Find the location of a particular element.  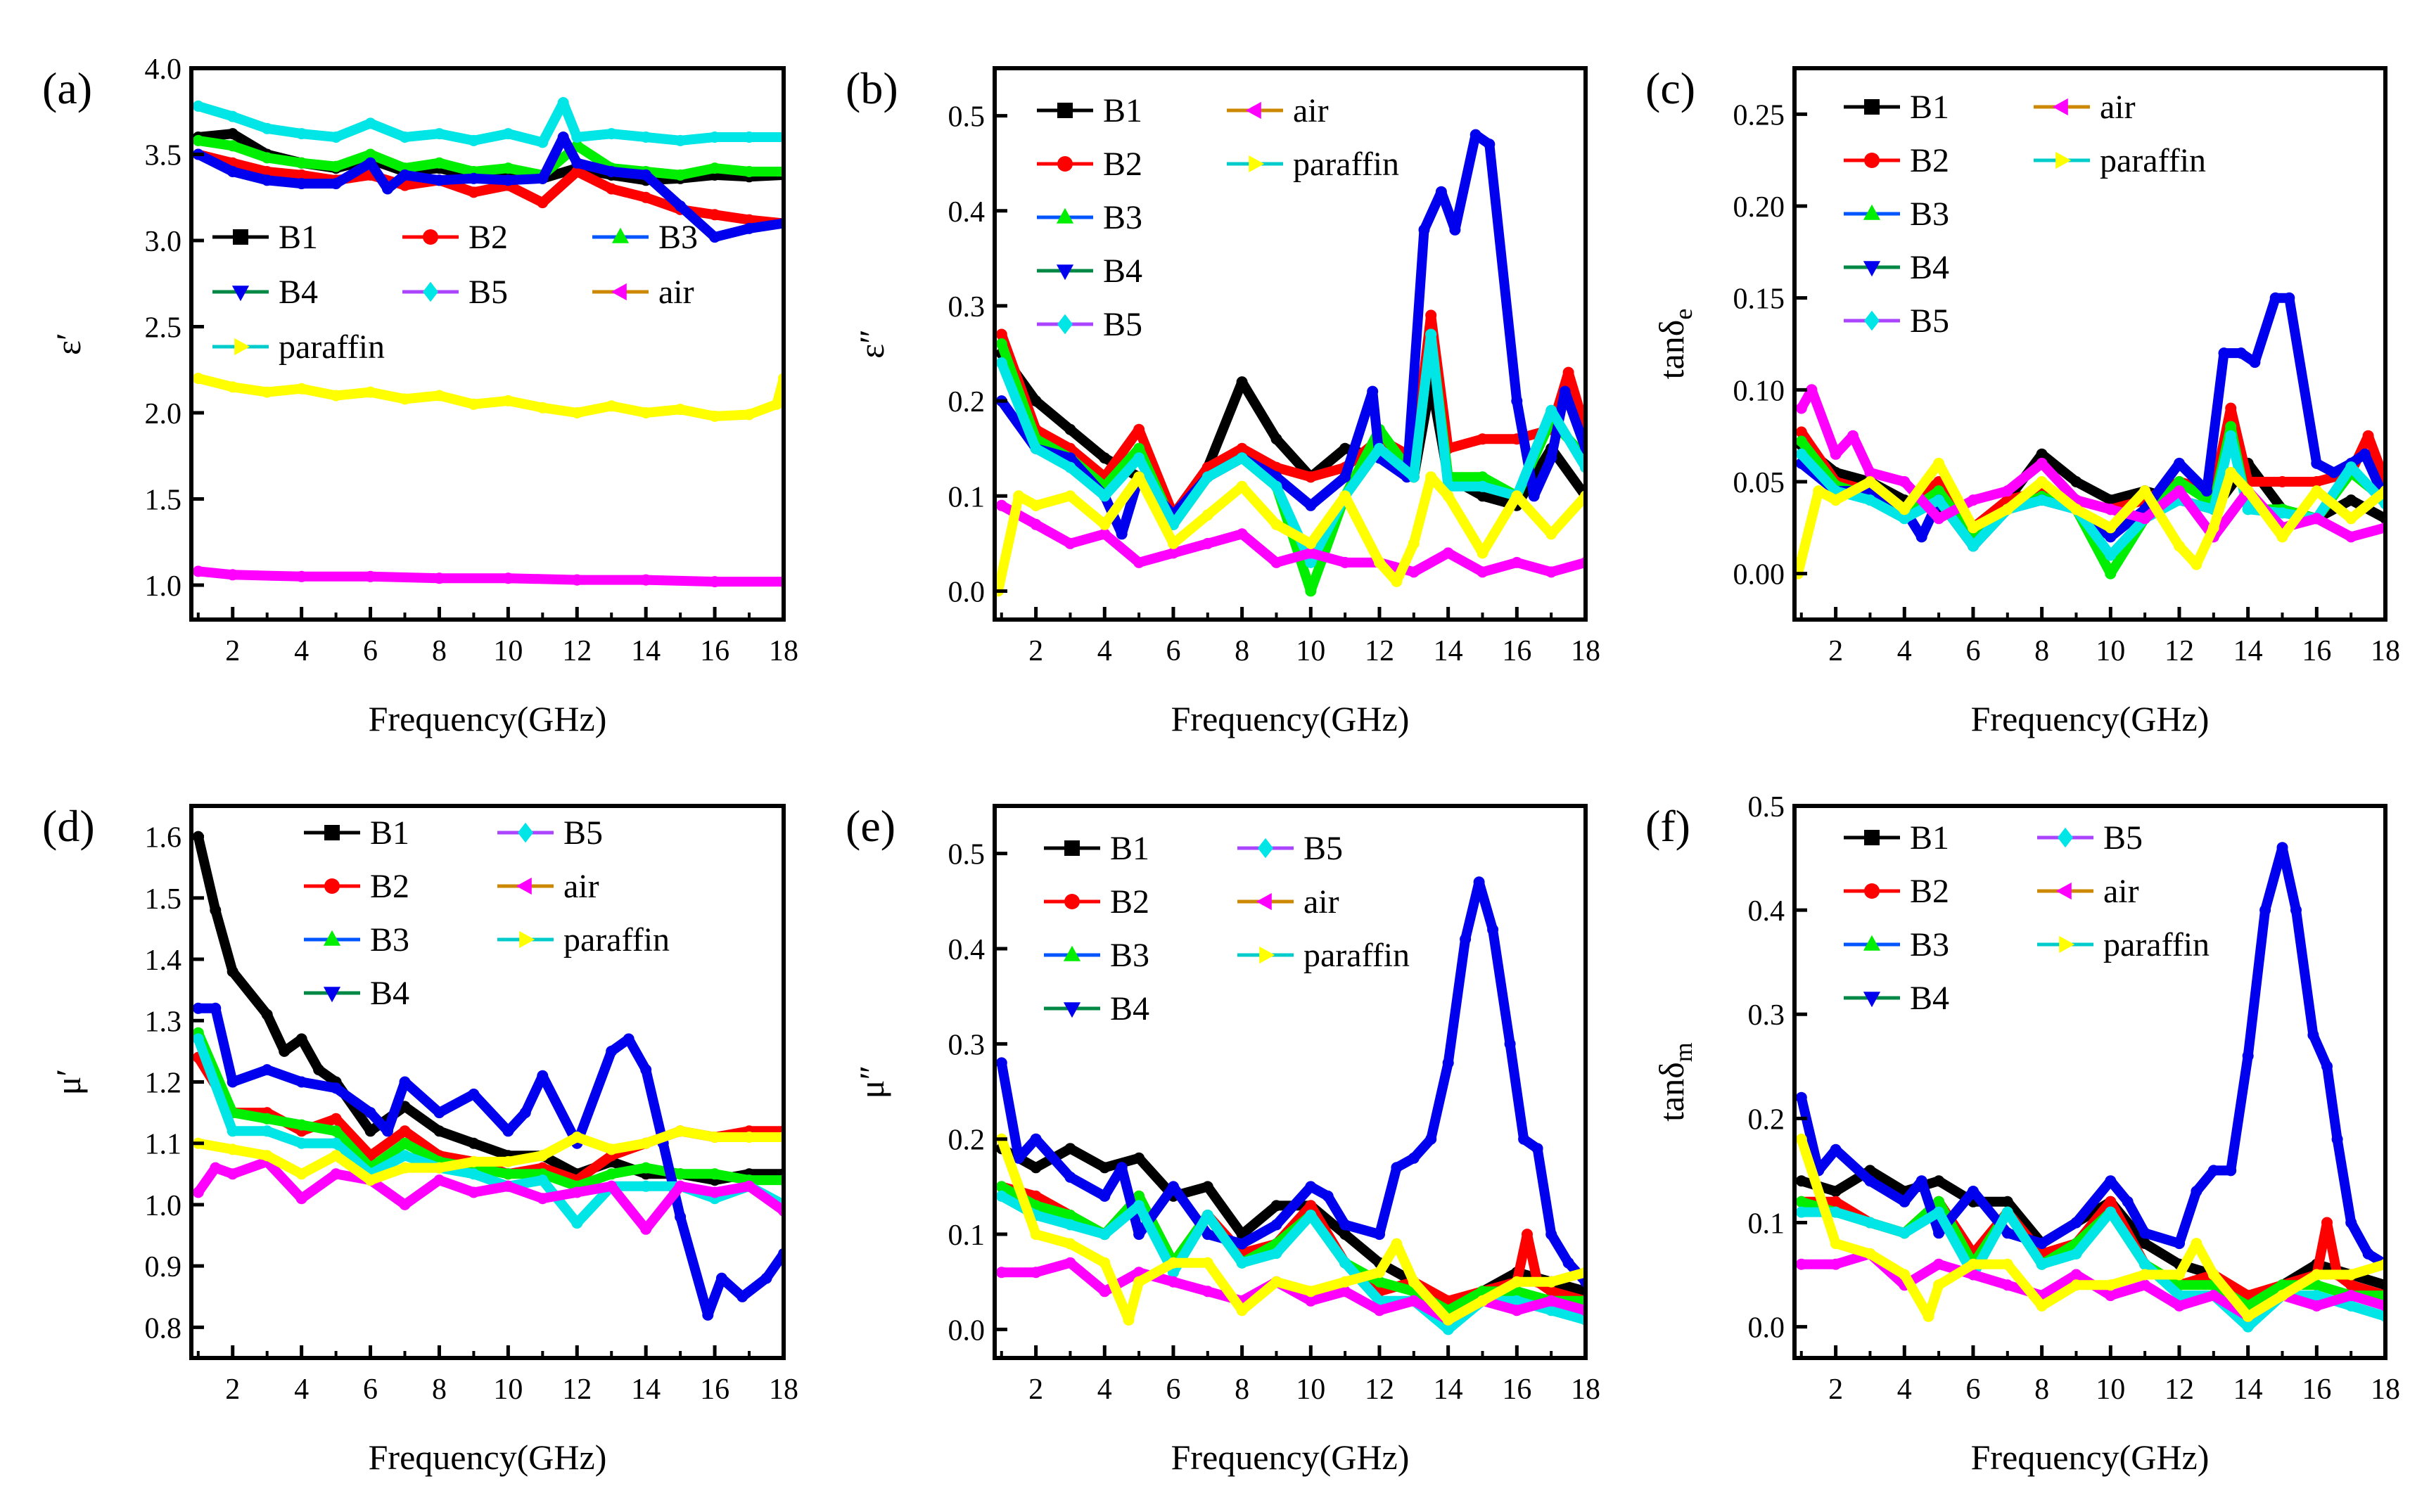

legend-item-b5: B5 is located at coordinates (1089, 324).